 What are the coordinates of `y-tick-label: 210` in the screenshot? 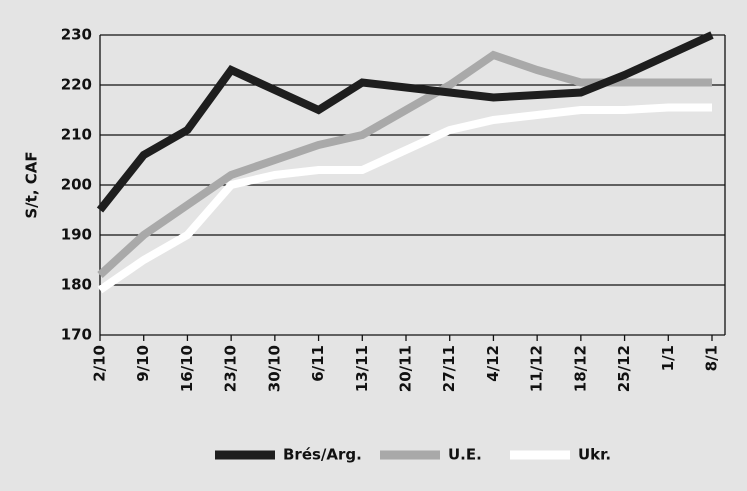 It's located at (76, 135).